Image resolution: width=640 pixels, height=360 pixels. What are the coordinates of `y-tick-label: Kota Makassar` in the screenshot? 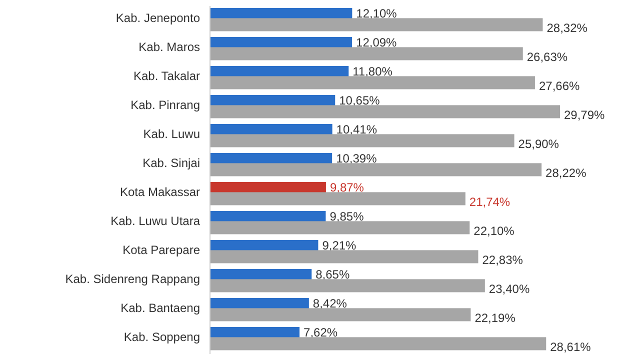 It's located at (160, 192).